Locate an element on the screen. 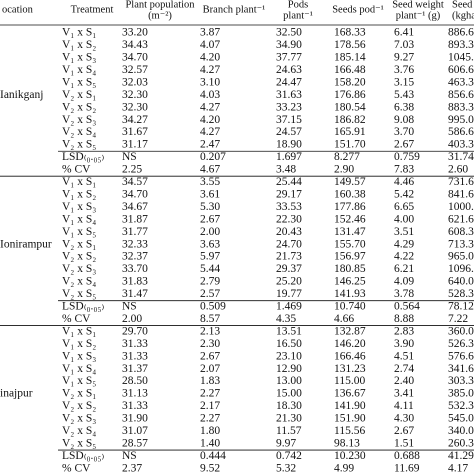 Image resolution: width=474 pixels, height=474 pixels. cell: 32.37 is located at coordinates (135, 257).